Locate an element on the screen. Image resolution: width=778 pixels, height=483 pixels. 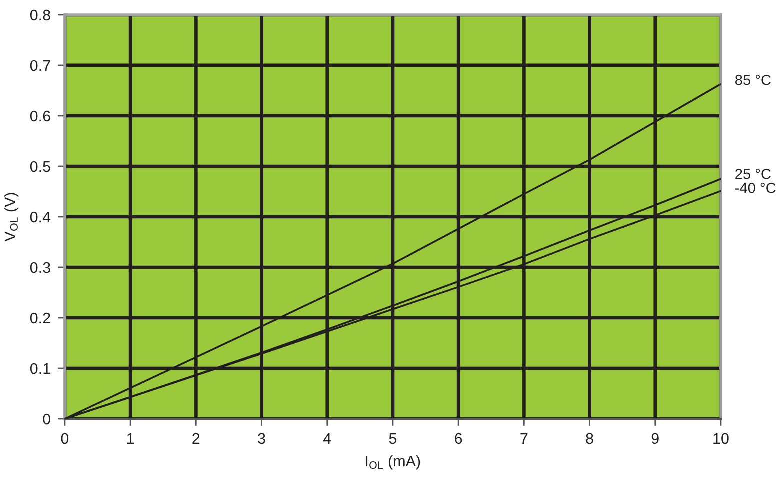
x-tick-label: 8 is located at coordinates (590, 438).